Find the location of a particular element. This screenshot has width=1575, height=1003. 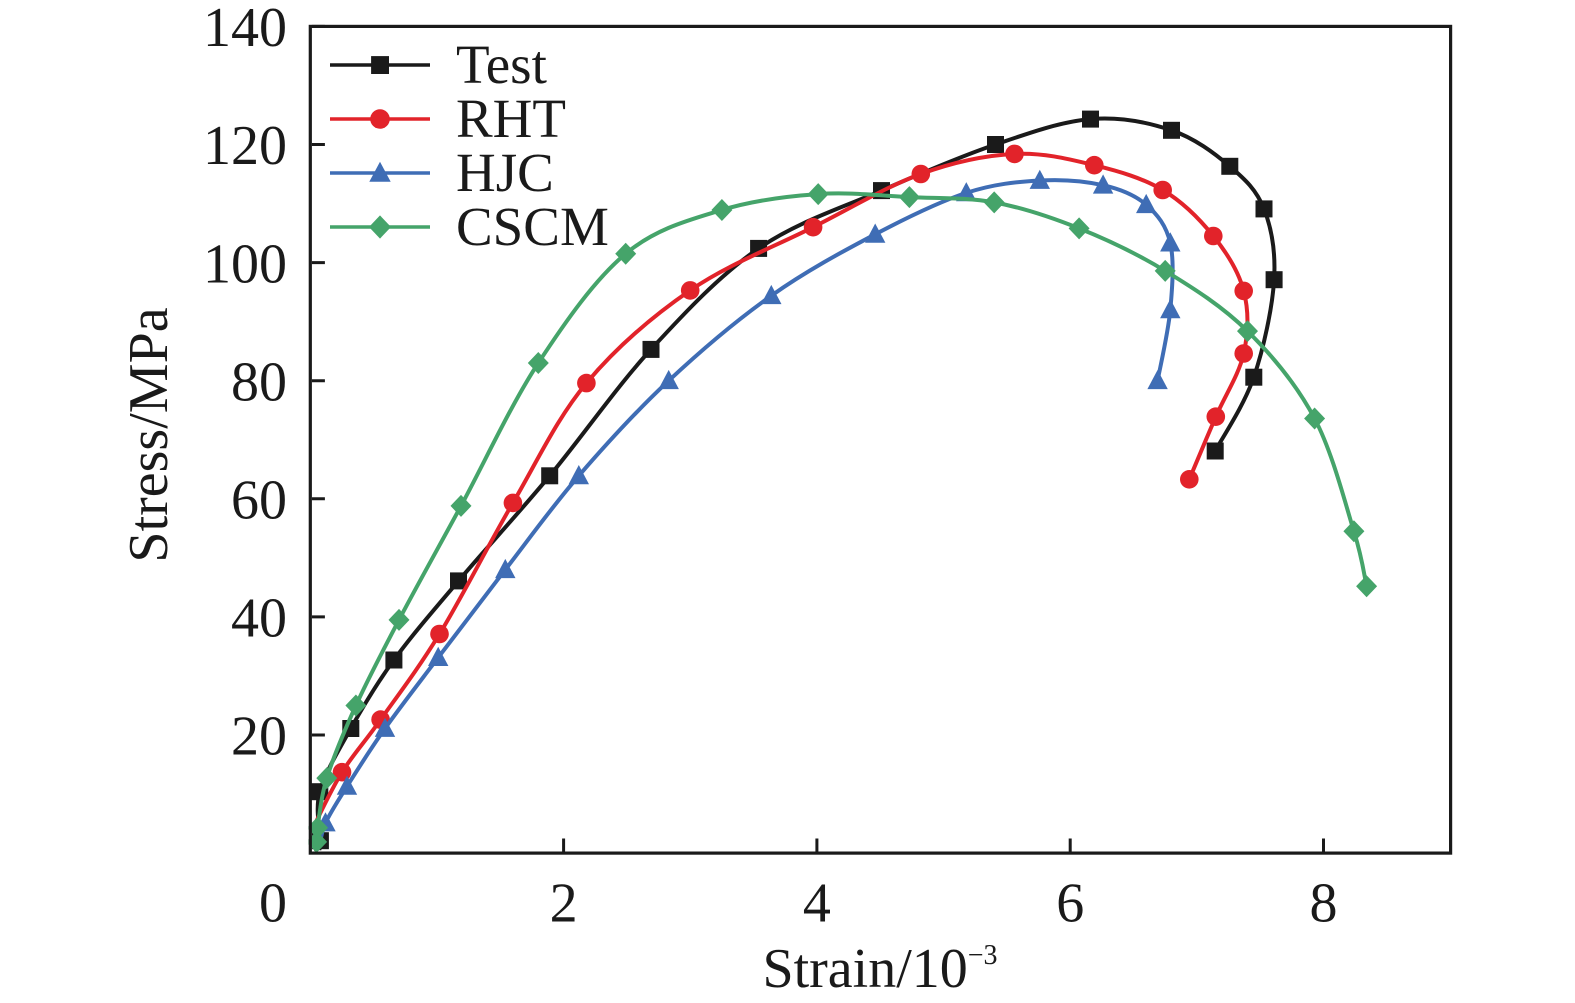

svg-text: 100 is located at coordinates (245, 264).